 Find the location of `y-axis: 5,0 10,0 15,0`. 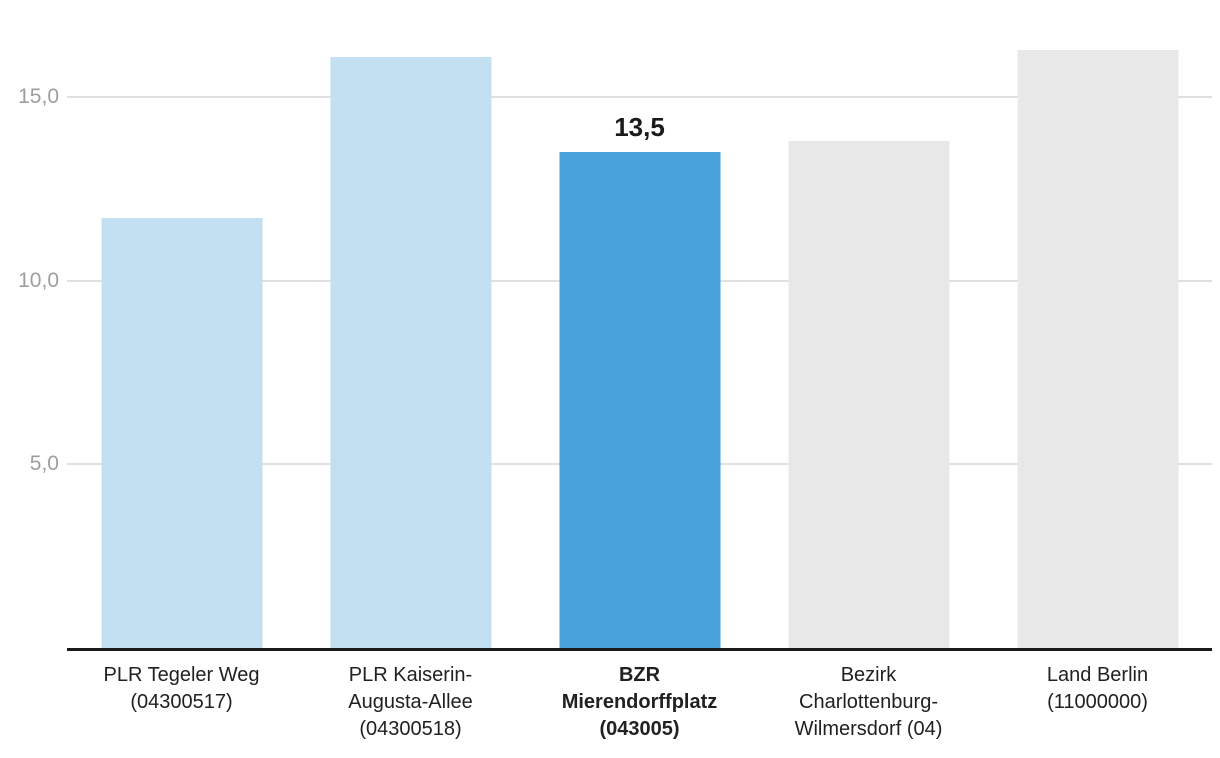

y-axis: 5,0 10,0 15,0 is located at coordinates (33, 324).